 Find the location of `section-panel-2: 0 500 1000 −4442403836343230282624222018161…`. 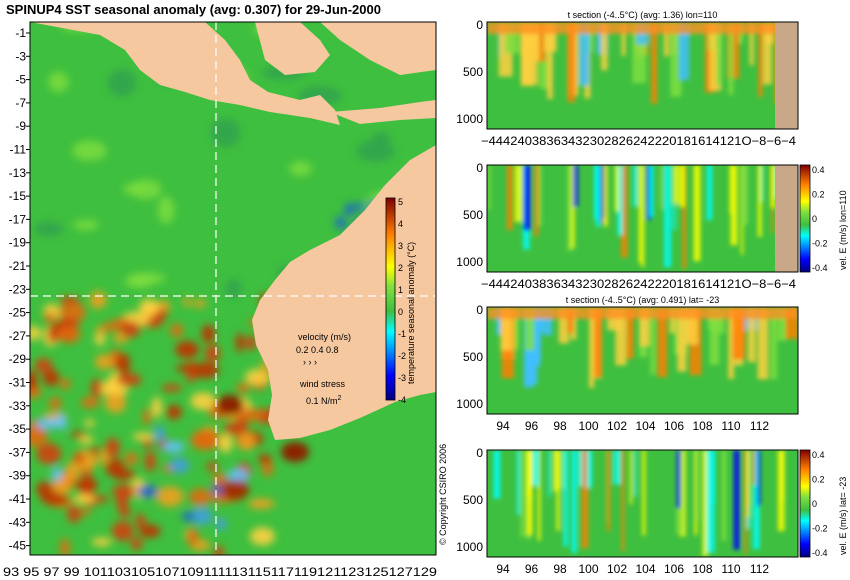

section-panel-2: 0 500 1000 −4442403836343230282624222018161… is located at coordinates (652, 226).